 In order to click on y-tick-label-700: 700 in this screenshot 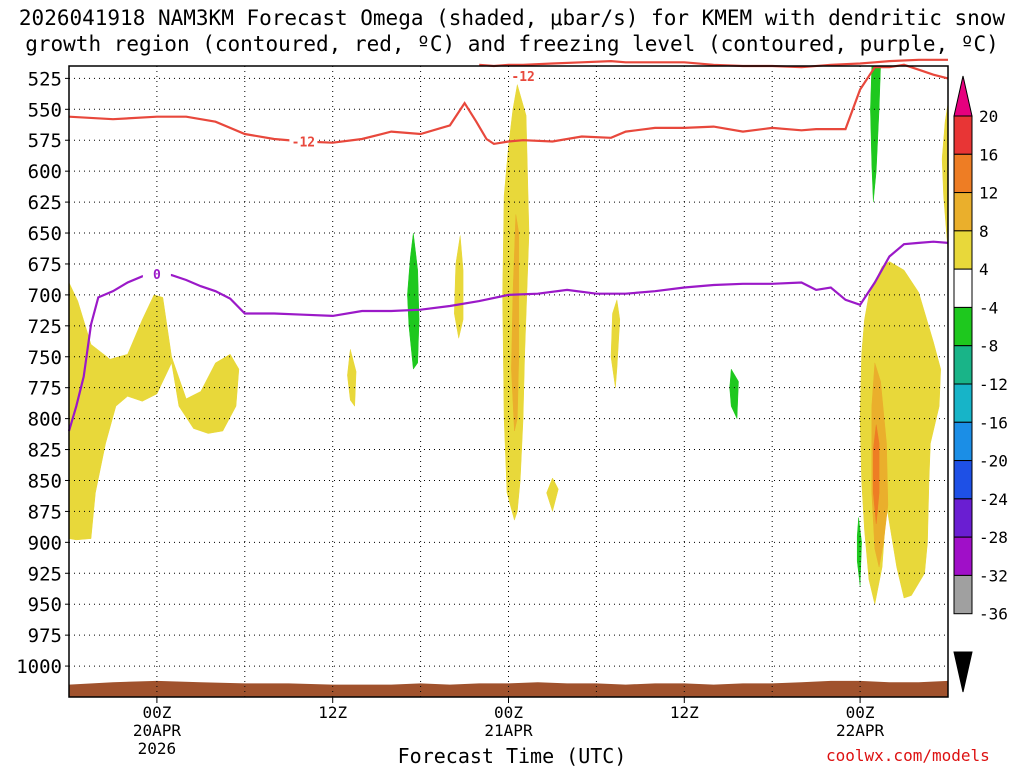, I will do `click(45, 296)`.